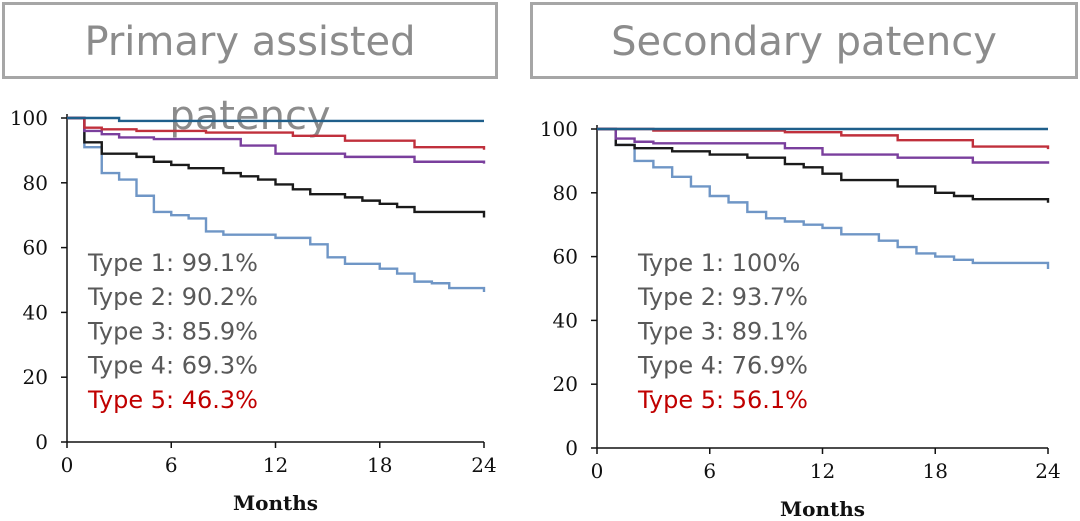  Describe the element at coordinates (172, 400) in the screenshot. I see `annotation-label: Type 5: 46.3%` at that location.